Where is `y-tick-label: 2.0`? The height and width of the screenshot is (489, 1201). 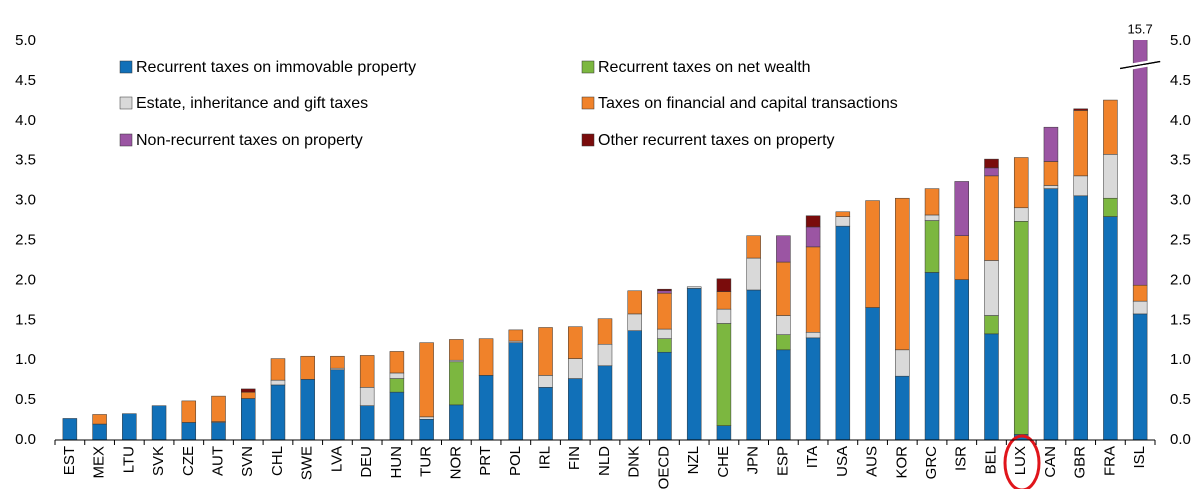
y-tick-label: 2.0 is located at coordinates (25, 279).